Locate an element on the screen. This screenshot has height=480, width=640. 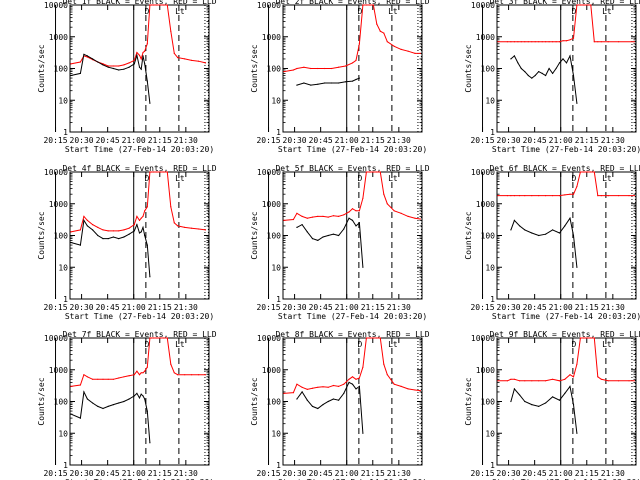
y-tick-label: 10 is located at coordinates (63, 100).